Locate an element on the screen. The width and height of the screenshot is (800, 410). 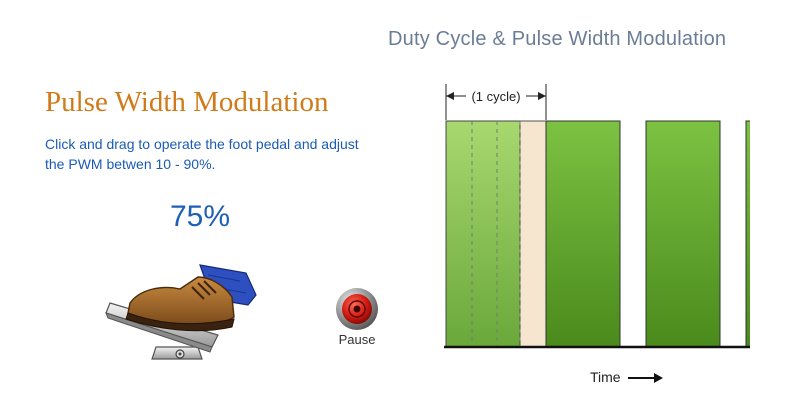
pause-button: Pause is located at coordinates (357, 317).